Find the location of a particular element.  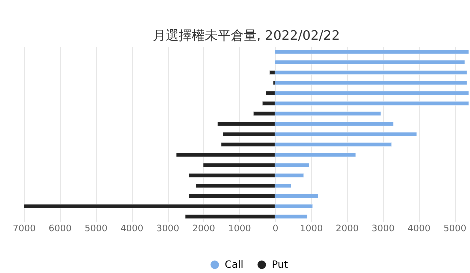

legend-label: Call is located at coordinates (234, 265).